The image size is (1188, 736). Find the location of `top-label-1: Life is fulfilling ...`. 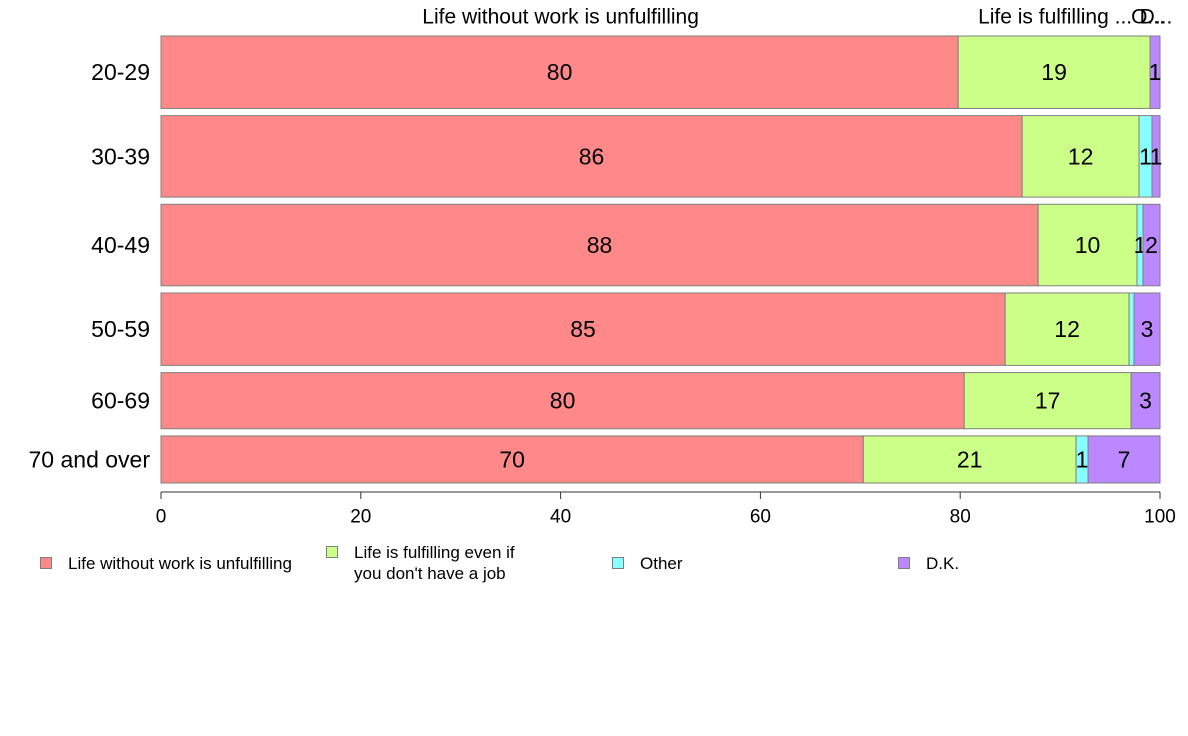

top-label-1: Life is fulfilling ... is located at coordinates (1055, 17).